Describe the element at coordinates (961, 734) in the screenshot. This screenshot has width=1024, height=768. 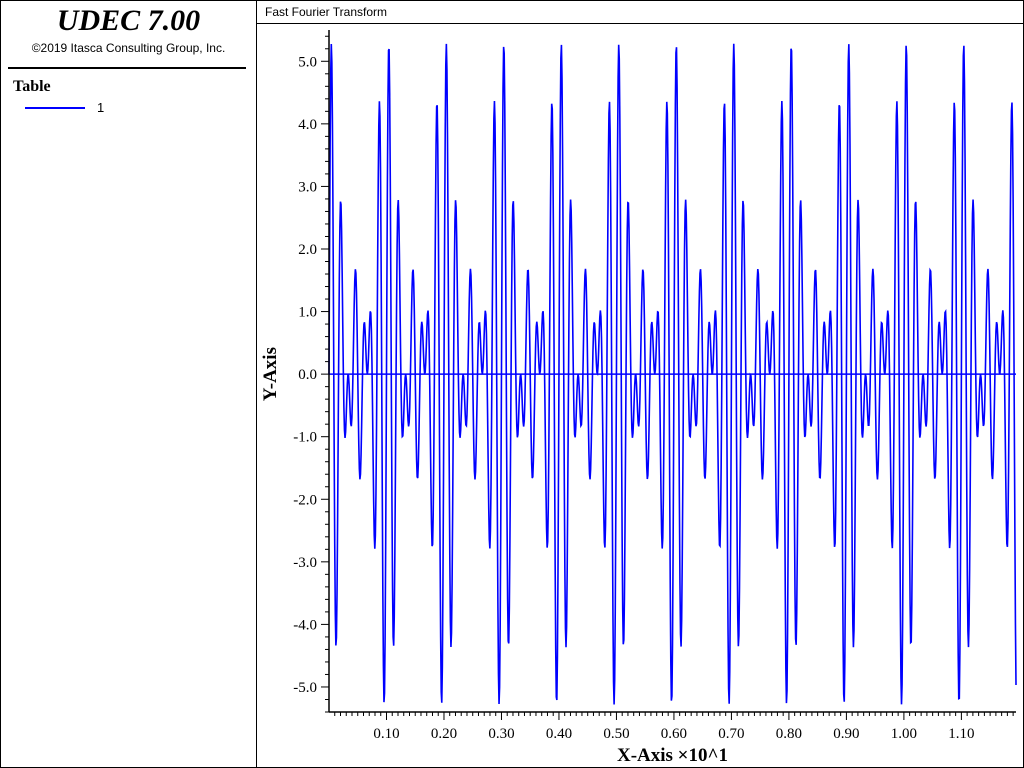
I see `x-tick-label: 1.10` at that location.